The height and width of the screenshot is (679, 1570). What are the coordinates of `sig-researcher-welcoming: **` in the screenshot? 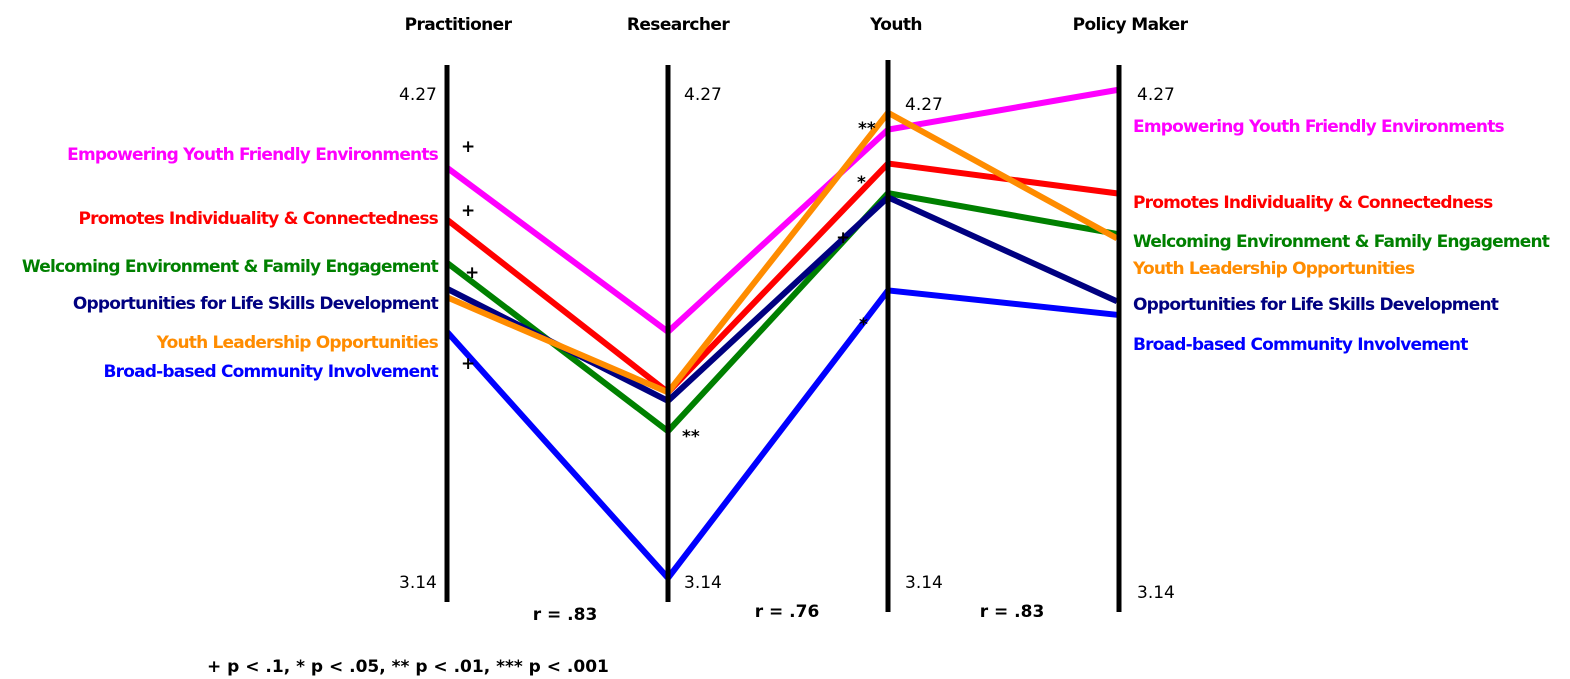 It's located at (691, 437).